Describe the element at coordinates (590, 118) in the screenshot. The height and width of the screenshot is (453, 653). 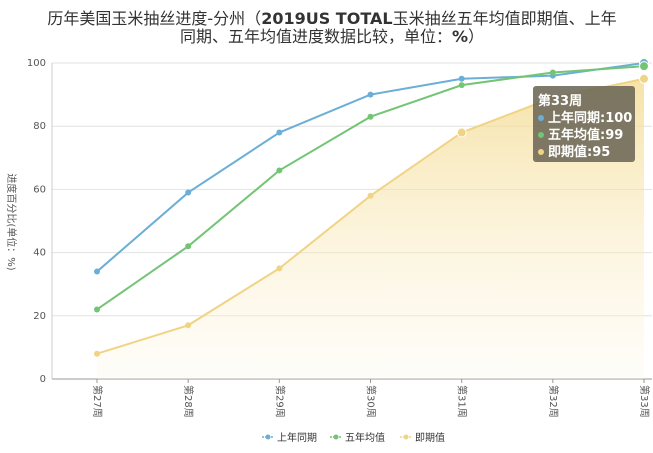
I see `tooltip-row: 上年同期:100` at that location.